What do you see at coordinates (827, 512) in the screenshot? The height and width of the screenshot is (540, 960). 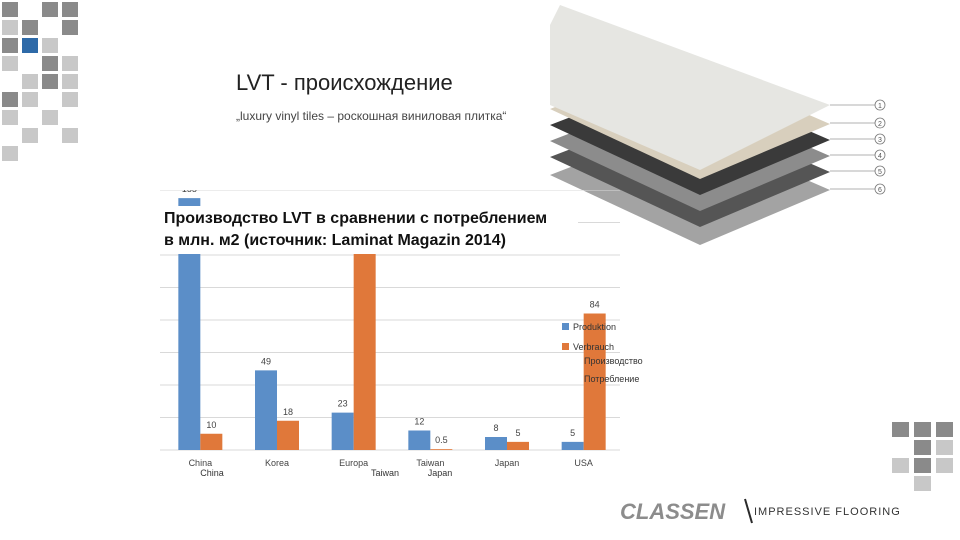 I see `logo-tagline: IMPRESSIVE FLOORING` at bounding box center [827, 512].